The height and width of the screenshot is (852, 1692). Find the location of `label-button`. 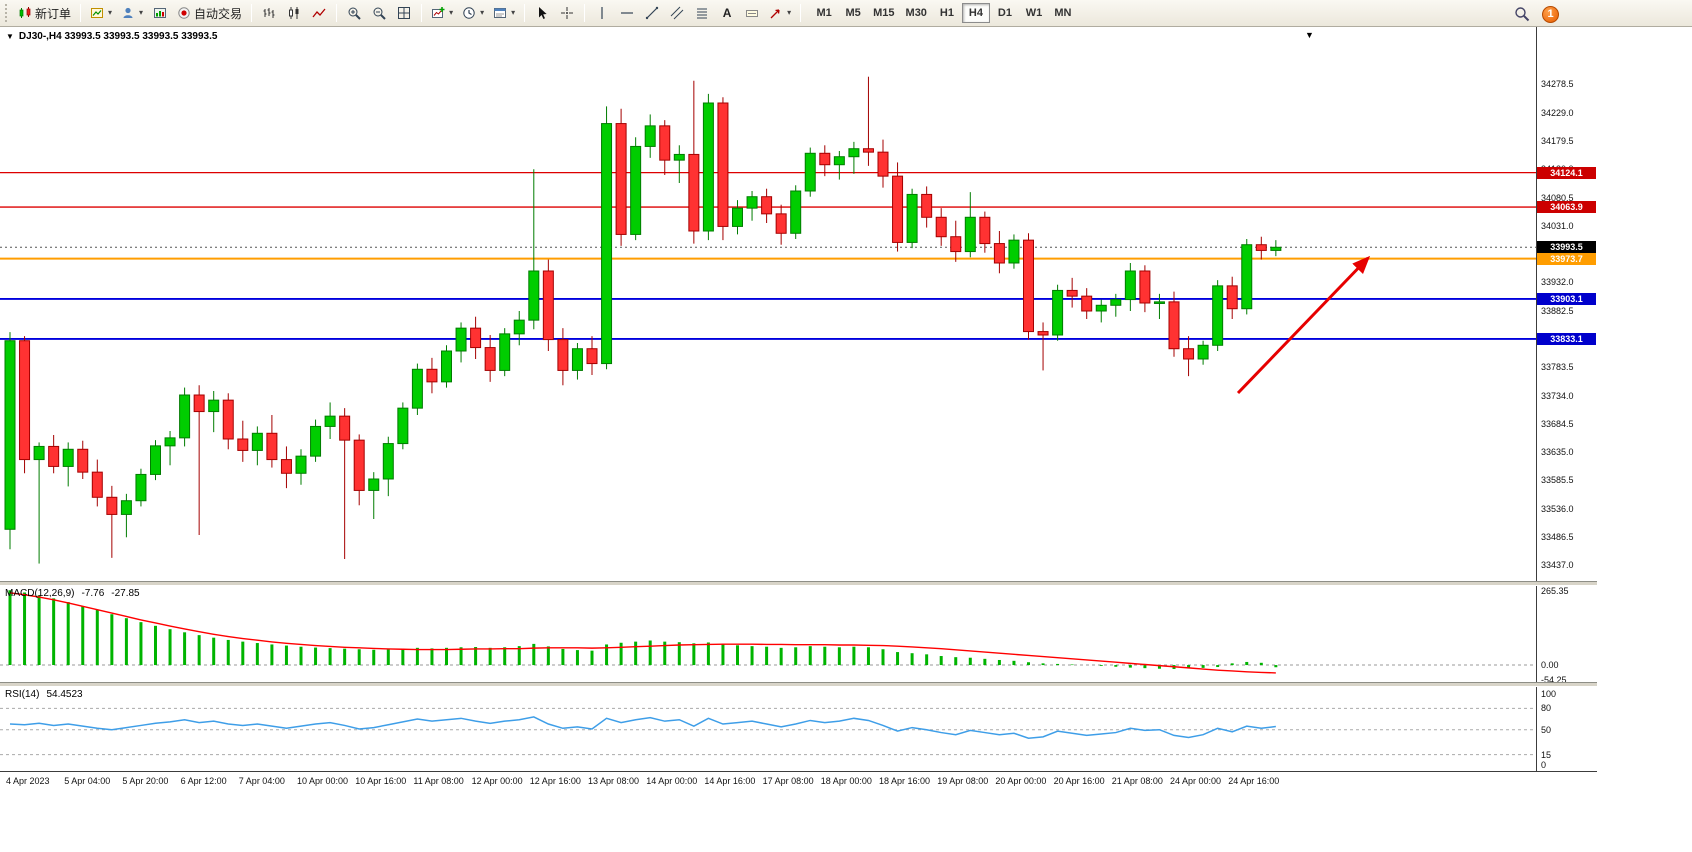

label-button is located at coordinates (752, 13).